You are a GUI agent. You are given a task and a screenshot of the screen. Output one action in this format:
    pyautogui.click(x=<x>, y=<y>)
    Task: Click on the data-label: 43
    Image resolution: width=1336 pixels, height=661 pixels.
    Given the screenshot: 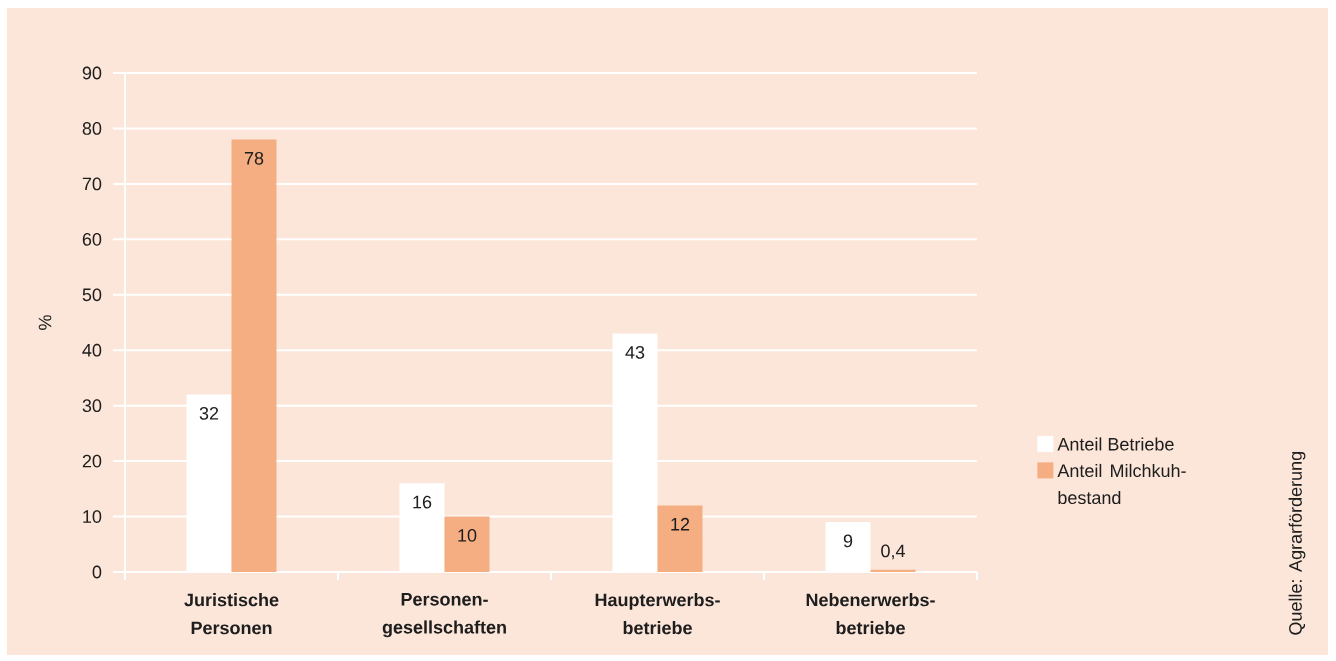 What is the action you would take?
    pyautogui.click(x=635, y=352)
    